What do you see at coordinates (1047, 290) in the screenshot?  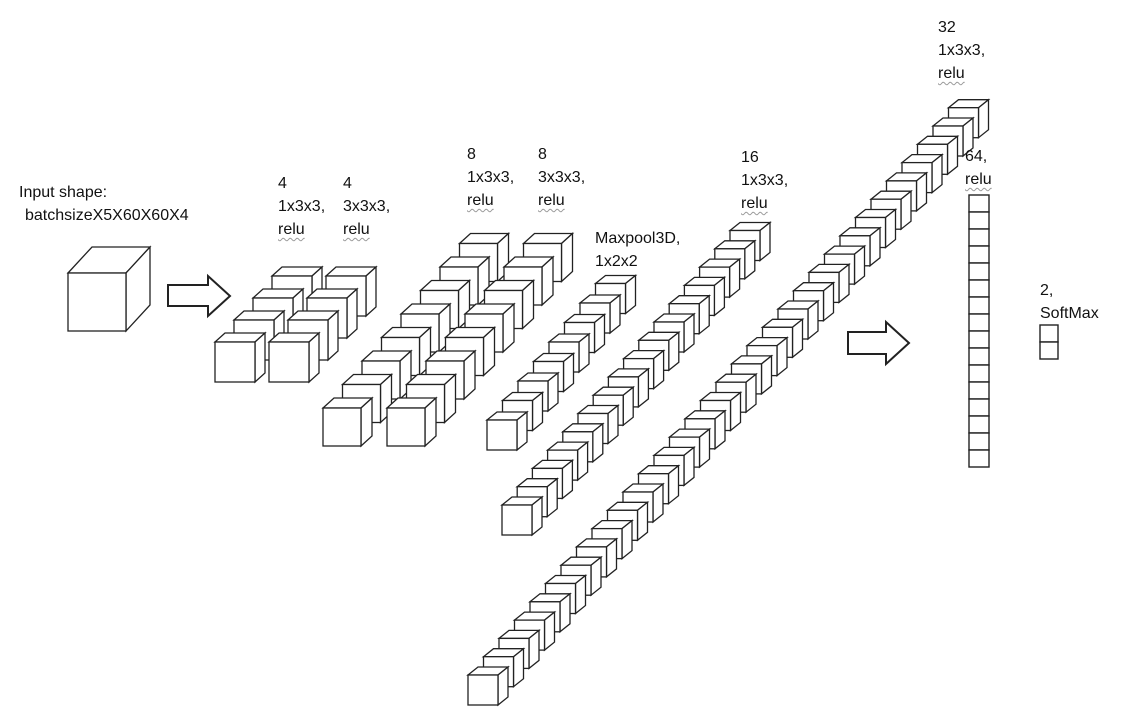 I see `units: 2,` at bounding box center [1047, 290].